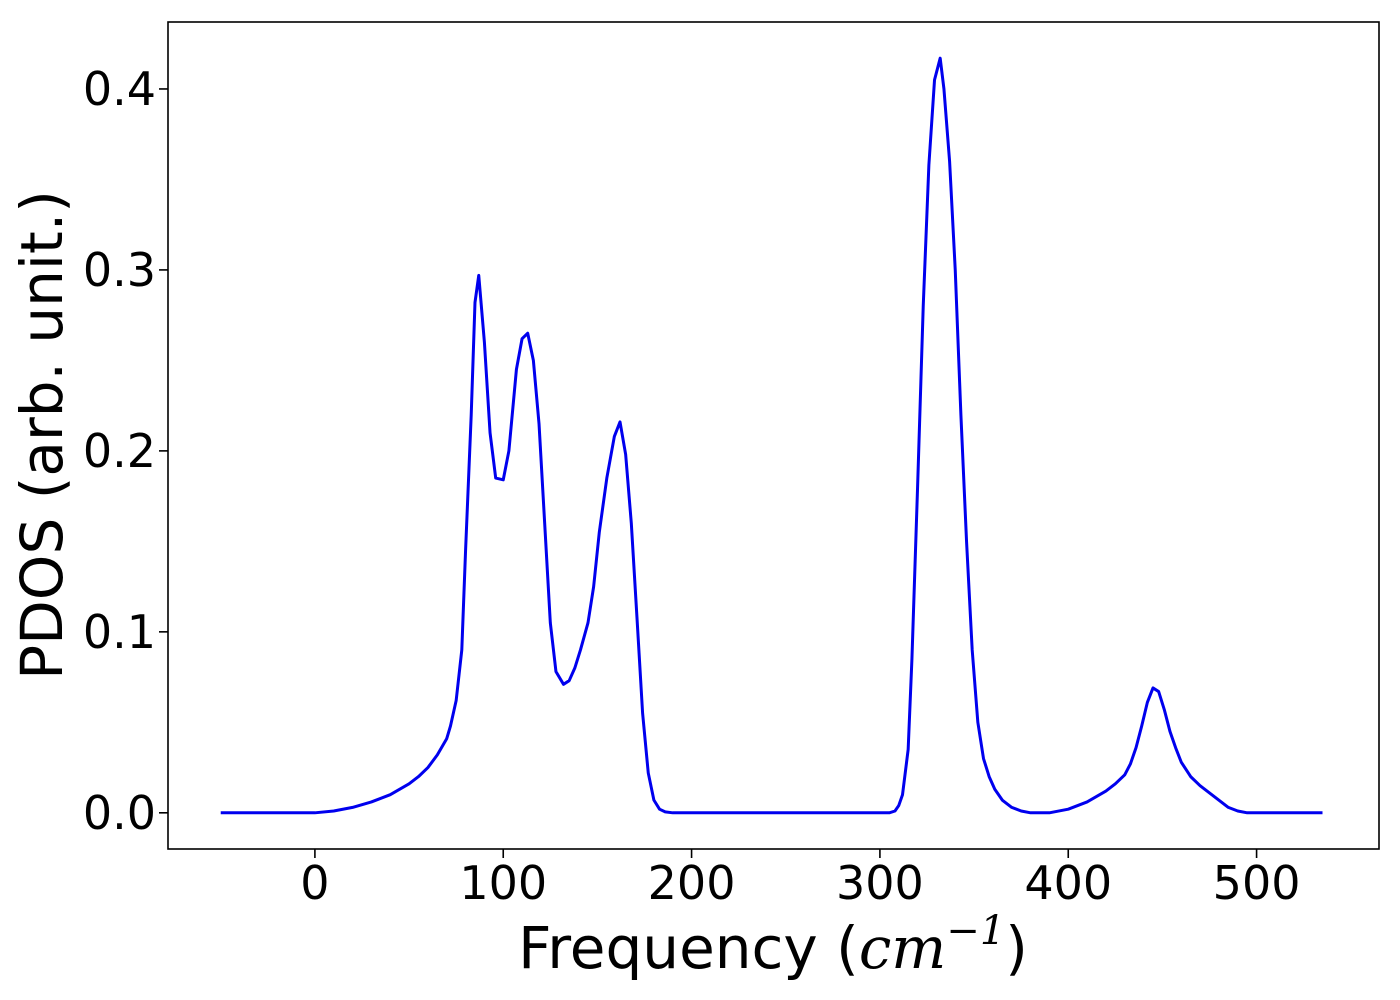 The height and width of the screenshot is (1000, 1400). Describe the element at coordinates (1257, 883) in the screenshot. I see `x-tick-label: 500` at that location.